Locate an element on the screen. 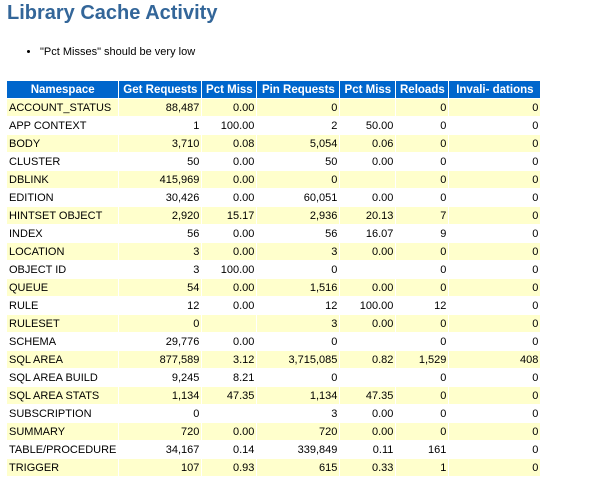  value-cell: 0.14 is located at coordinates (243, 449).